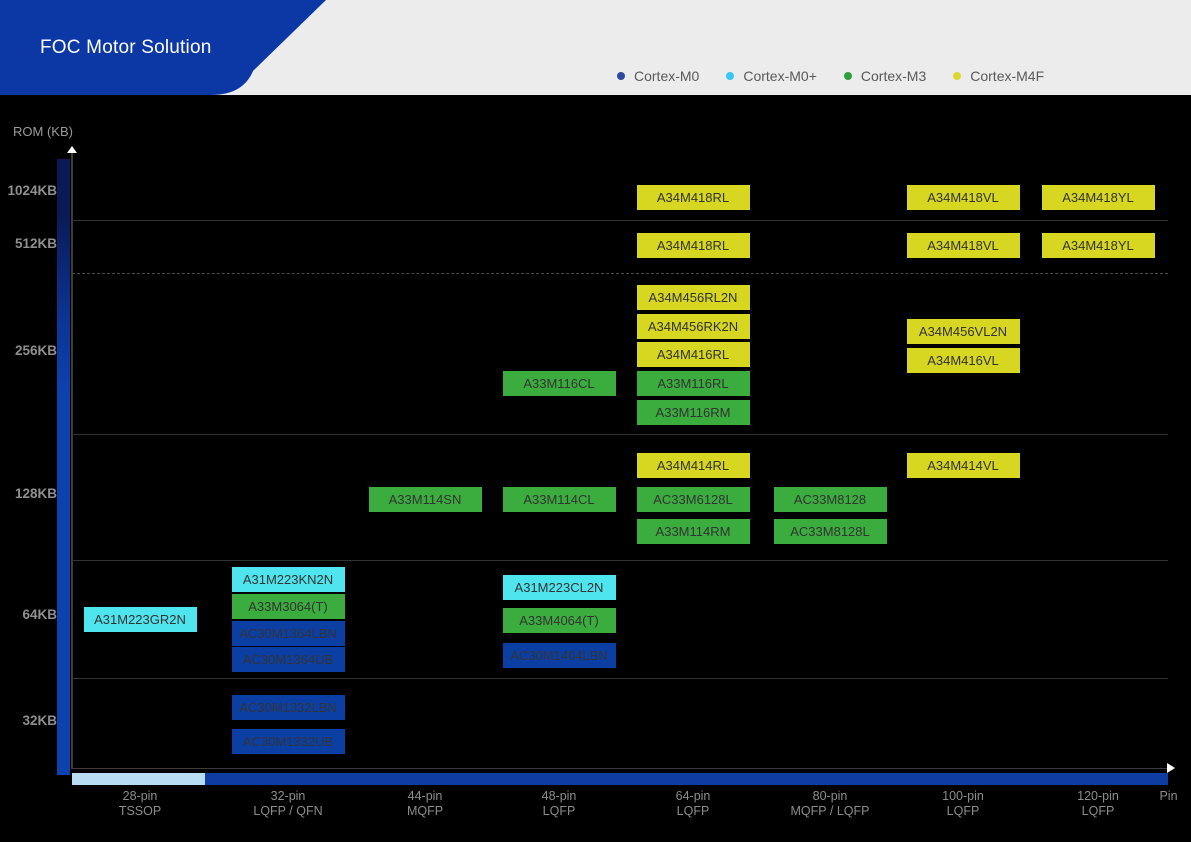  What do you see at coordinates (693, 383) in the screenshot?
I see `chip-box: A33M116RL` at bounding box center [693, 383].